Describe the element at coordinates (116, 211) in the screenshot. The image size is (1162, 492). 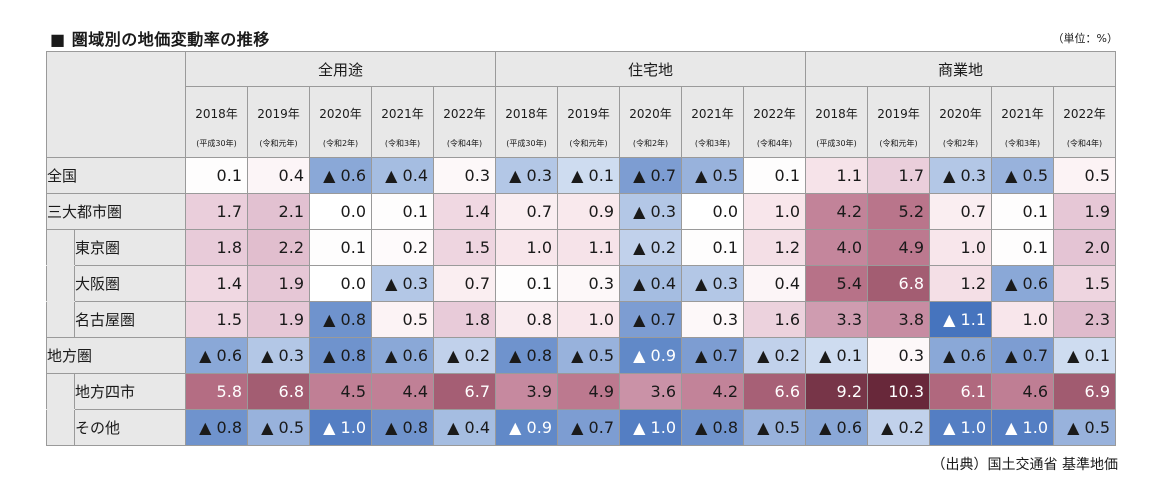
I see `row-label: 三大都市圏` at that location.